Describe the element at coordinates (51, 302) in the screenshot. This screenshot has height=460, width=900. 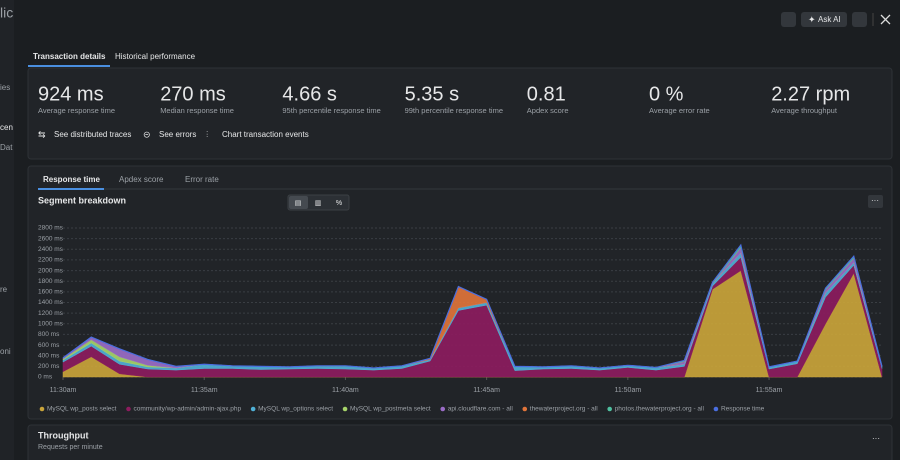
I see `y-tick-label: 1400 ms` at that location.